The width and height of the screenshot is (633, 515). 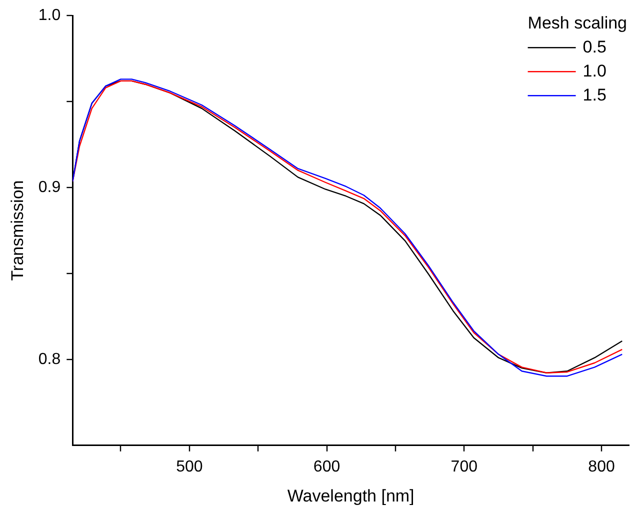 I want to click on x-tick-label: 600, so click(x=326, y=467).